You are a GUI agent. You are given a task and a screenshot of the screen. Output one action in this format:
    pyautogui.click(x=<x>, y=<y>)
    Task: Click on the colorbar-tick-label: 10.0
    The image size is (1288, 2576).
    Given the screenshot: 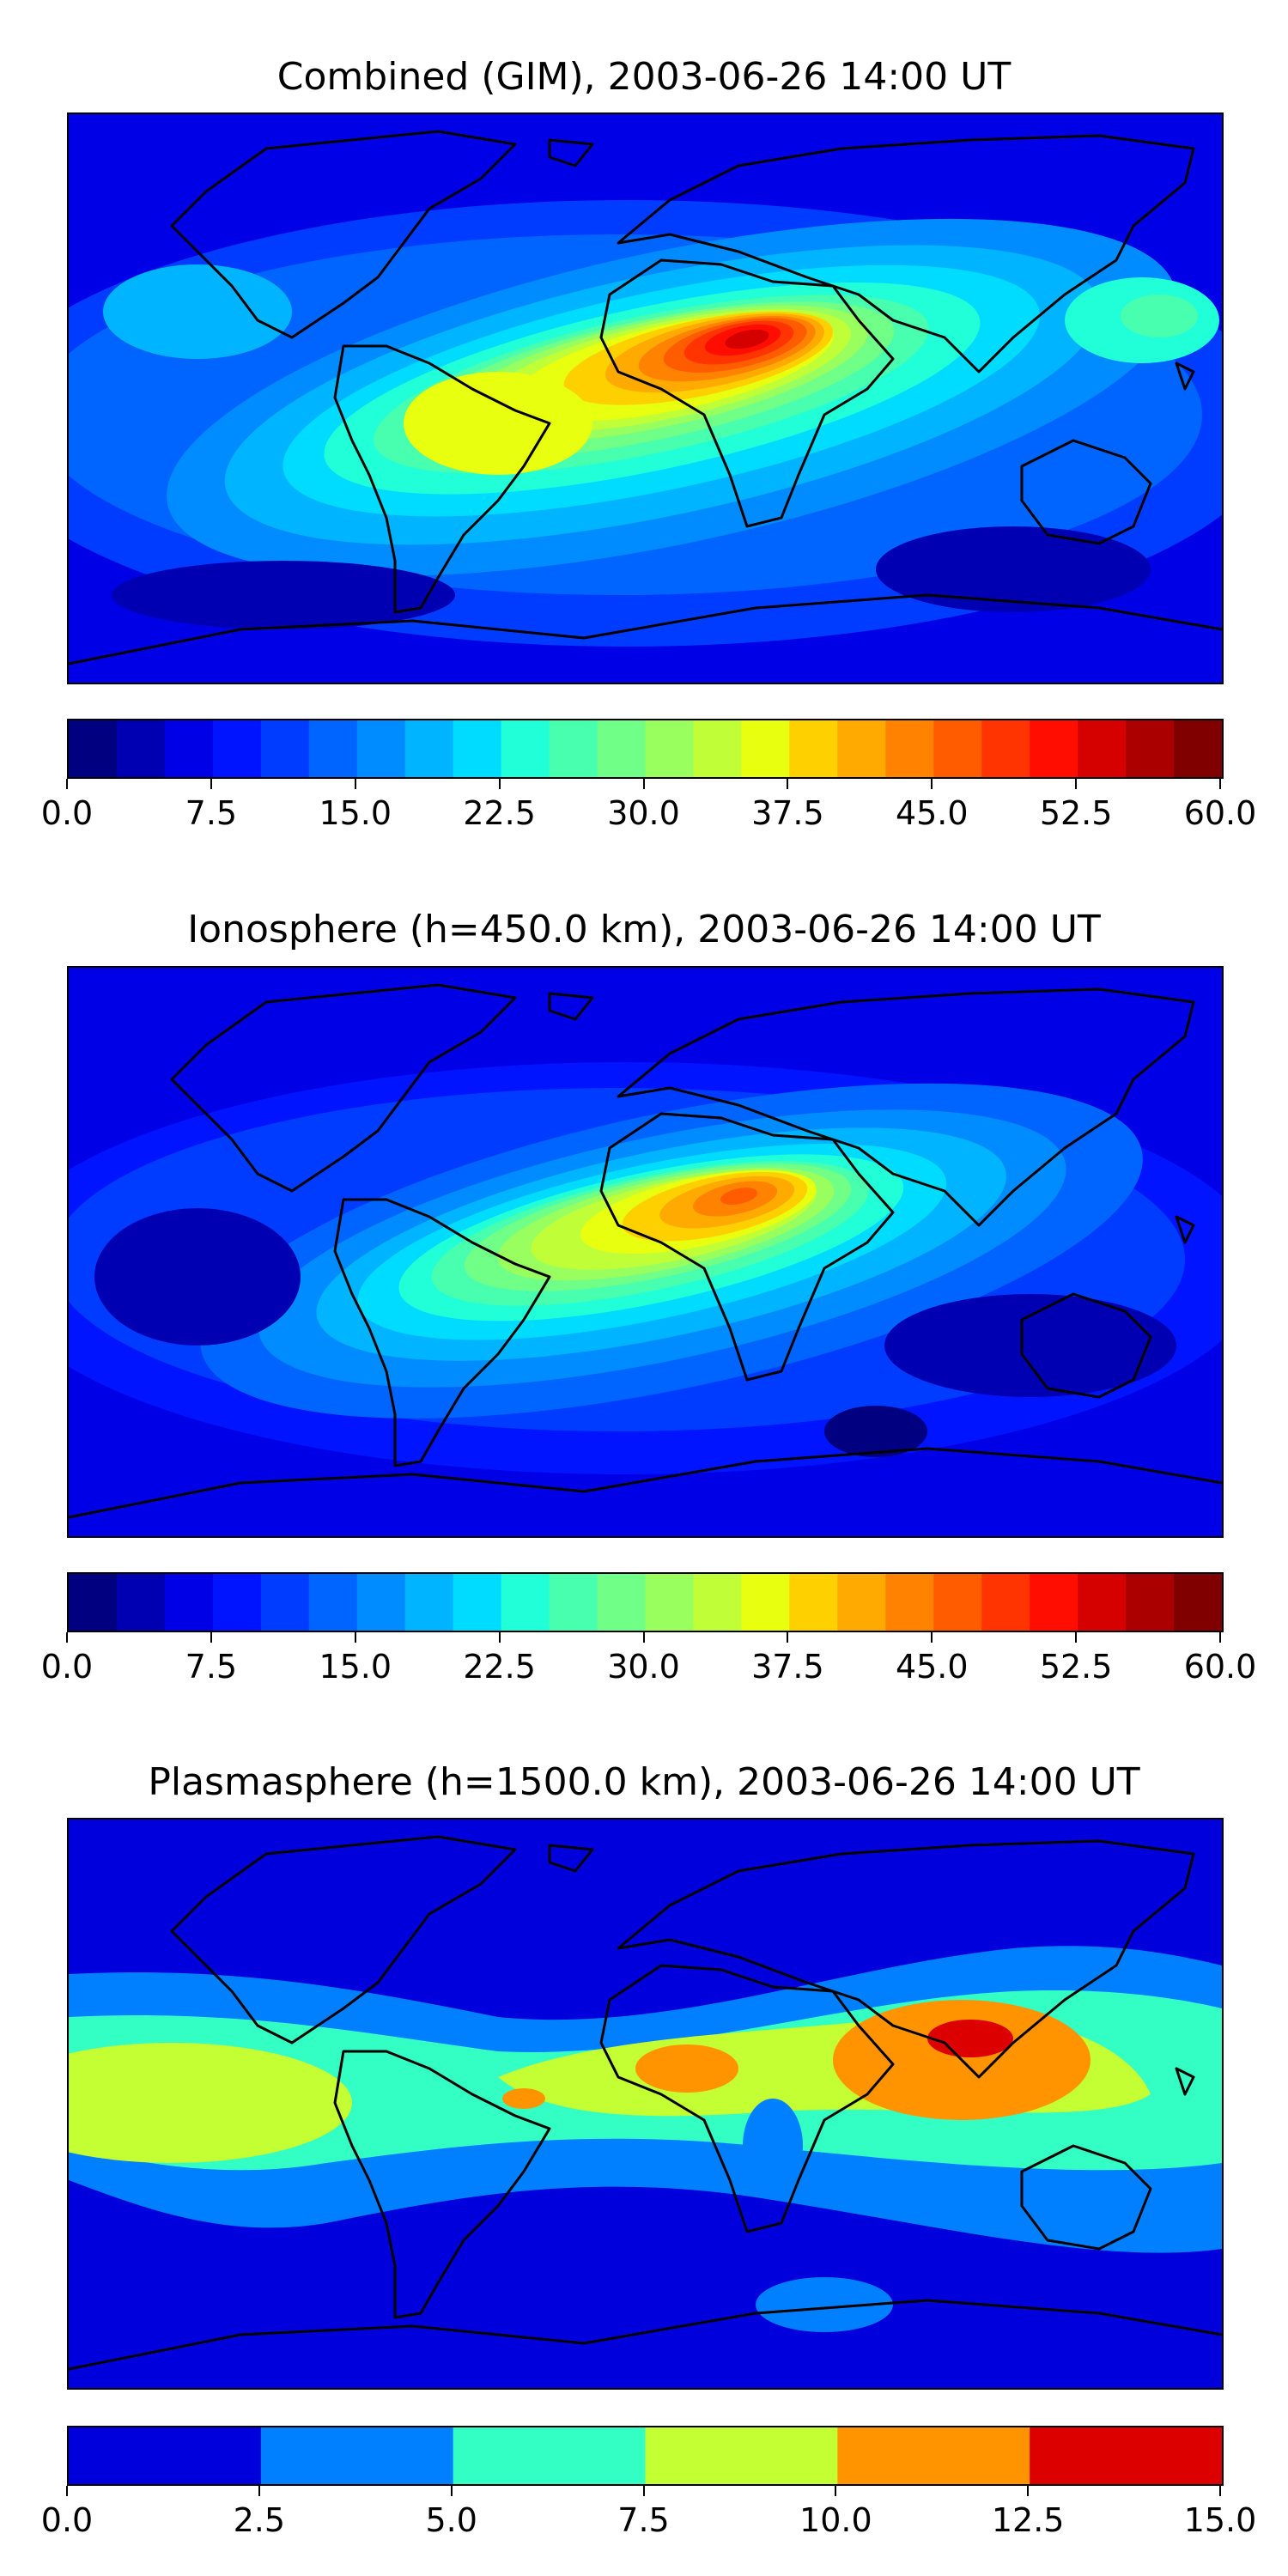 What is the action you would take?
    pyautogui.click(x=835, y=2520)
    